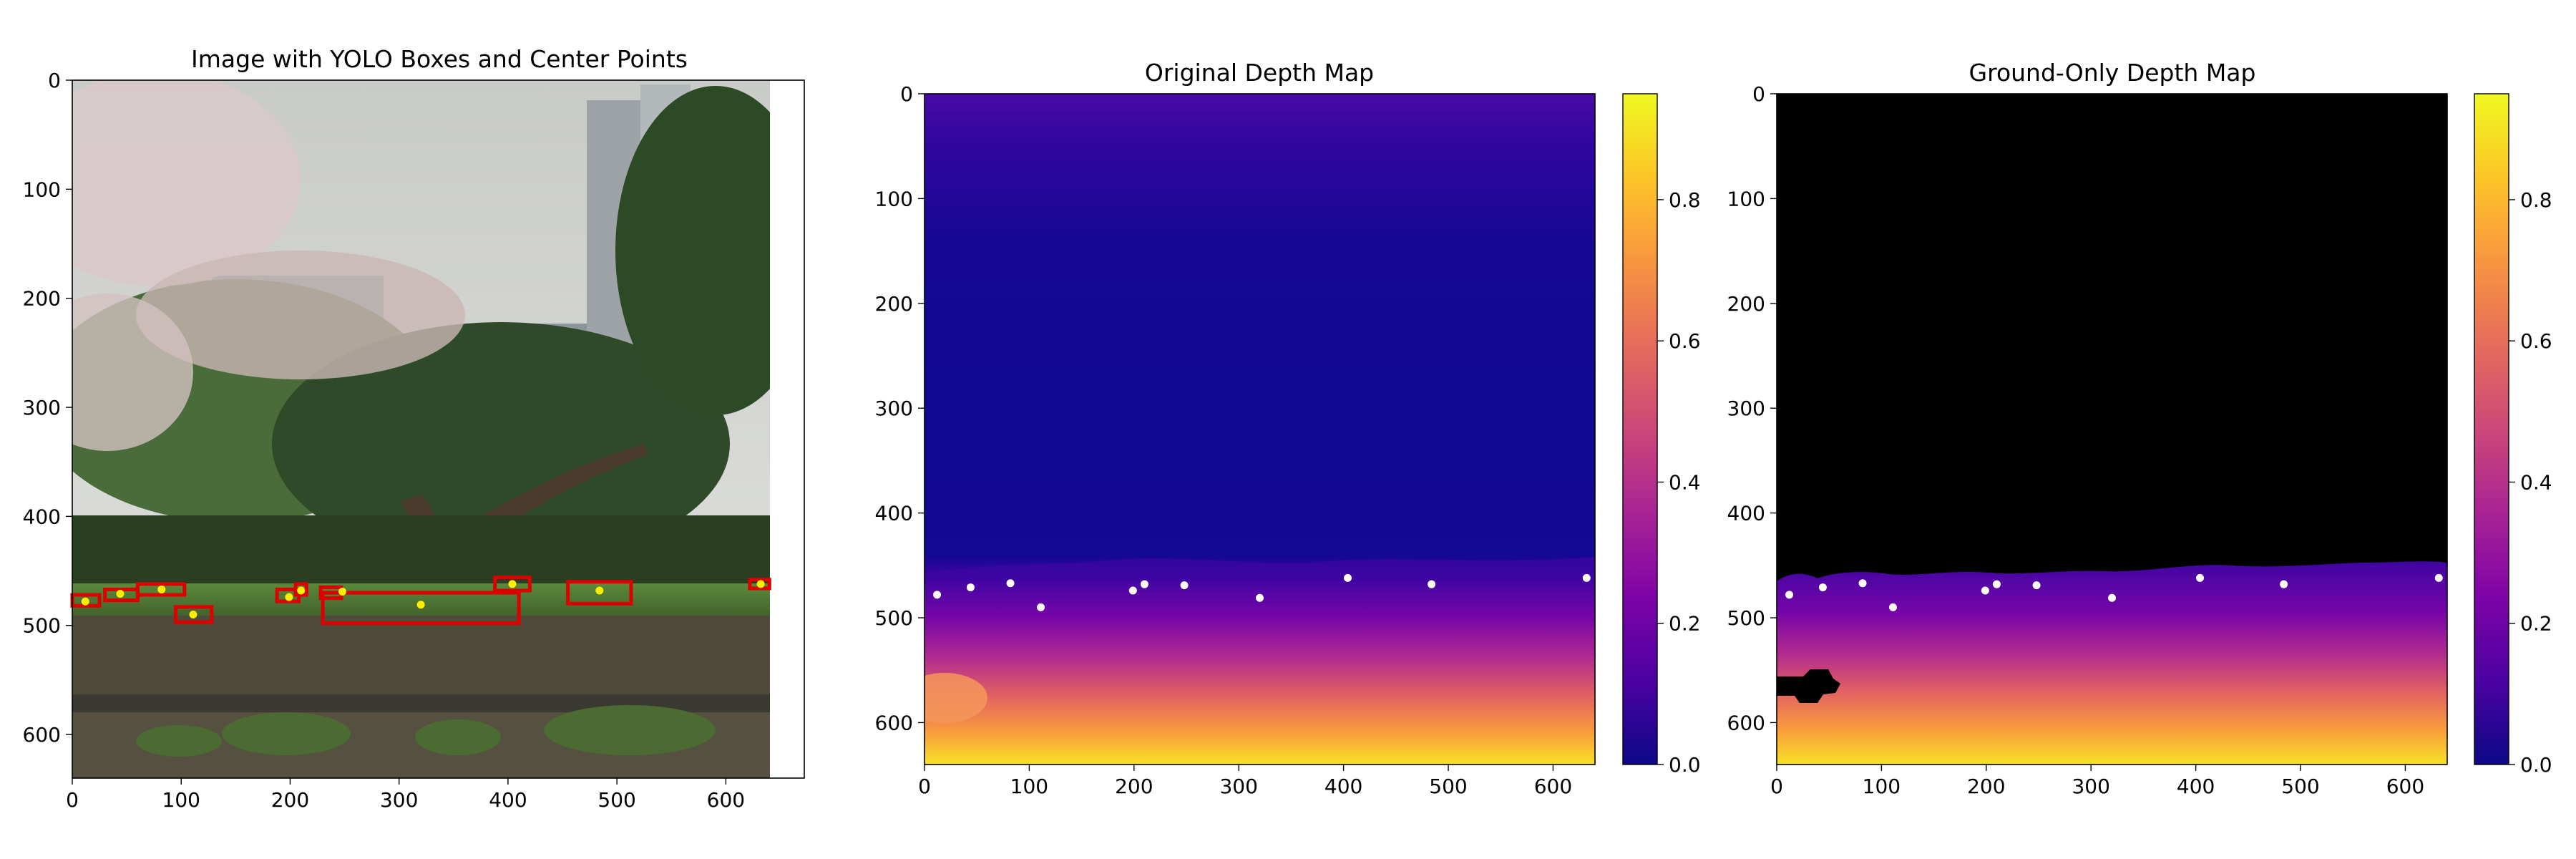  What do you see at coordinates (2530, 482) in the screenshot?
I see `colorbar-ticks: 0.0 0.2 0.4 0.6 0.8` at bounding box center [2530, 482].